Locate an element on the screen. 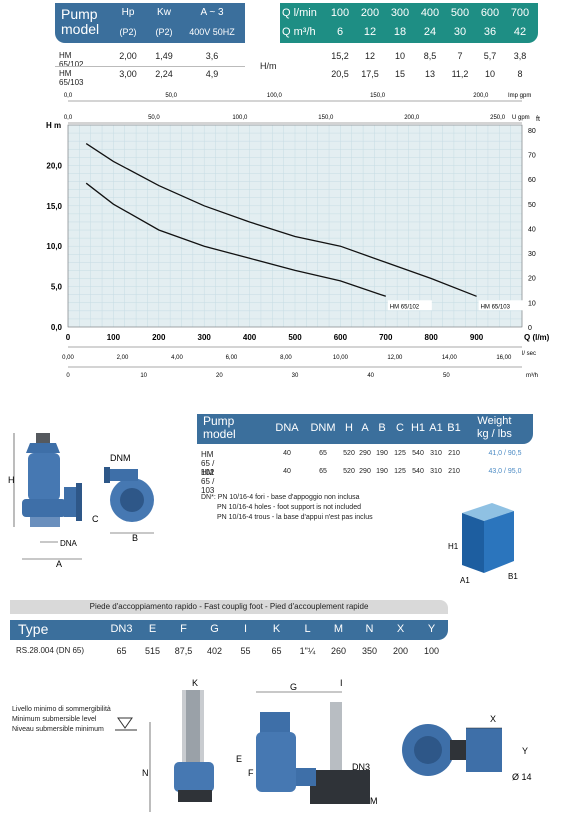  label-x: X is located at coordinates (493, 719).